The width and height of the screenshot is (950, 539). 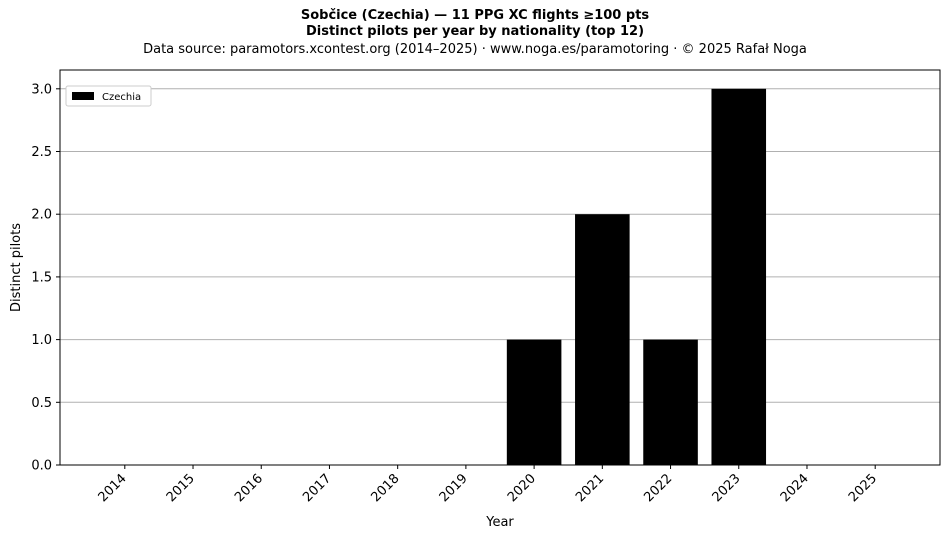 I want to click on bar-2020, so click(x=534, y=402).